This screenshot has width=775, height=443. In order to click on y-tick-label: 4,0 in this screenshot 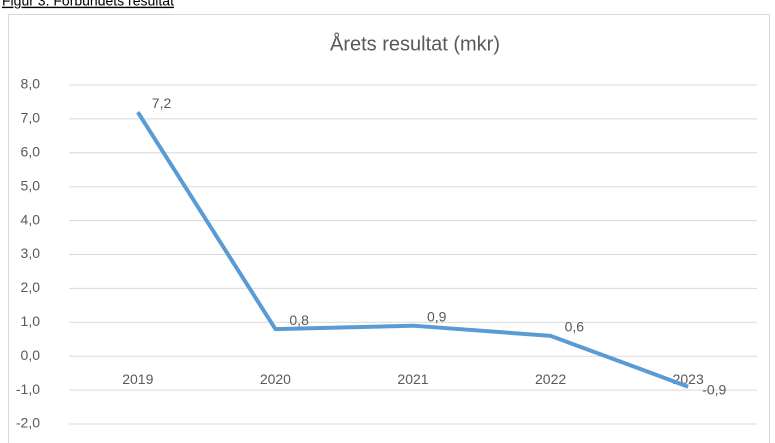, I will do `click(31, 219)`.